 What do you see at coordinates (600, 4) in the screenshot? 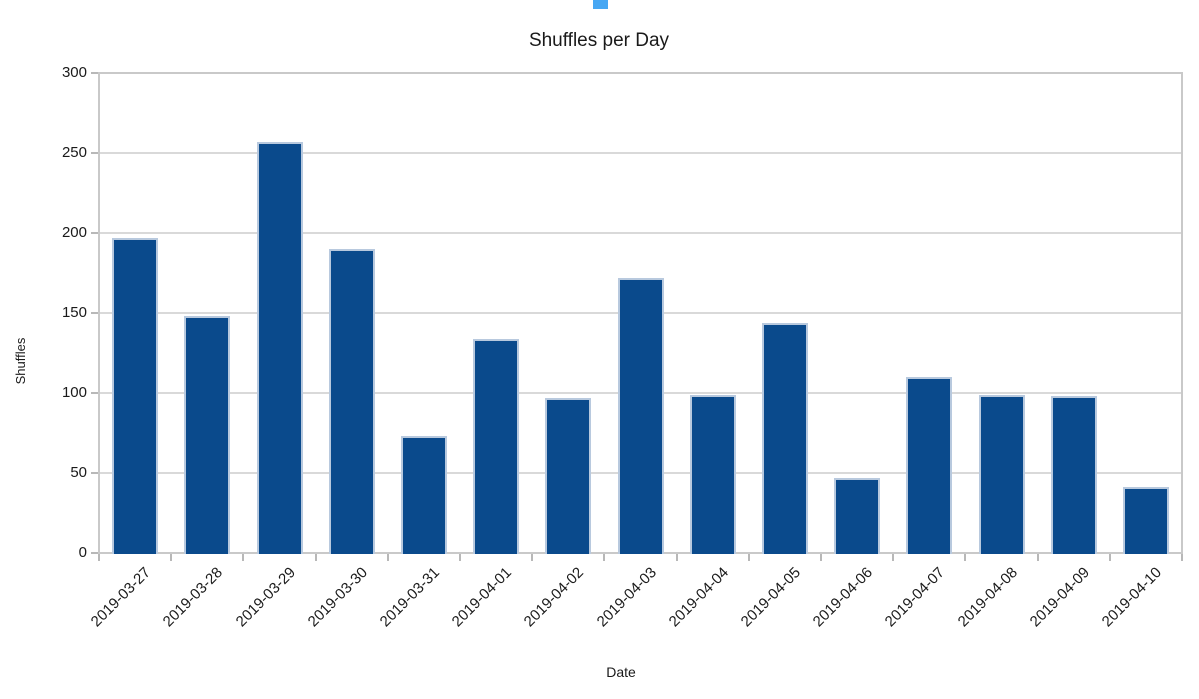
I see `cursor-artifact` at bounding box center [600, 4].